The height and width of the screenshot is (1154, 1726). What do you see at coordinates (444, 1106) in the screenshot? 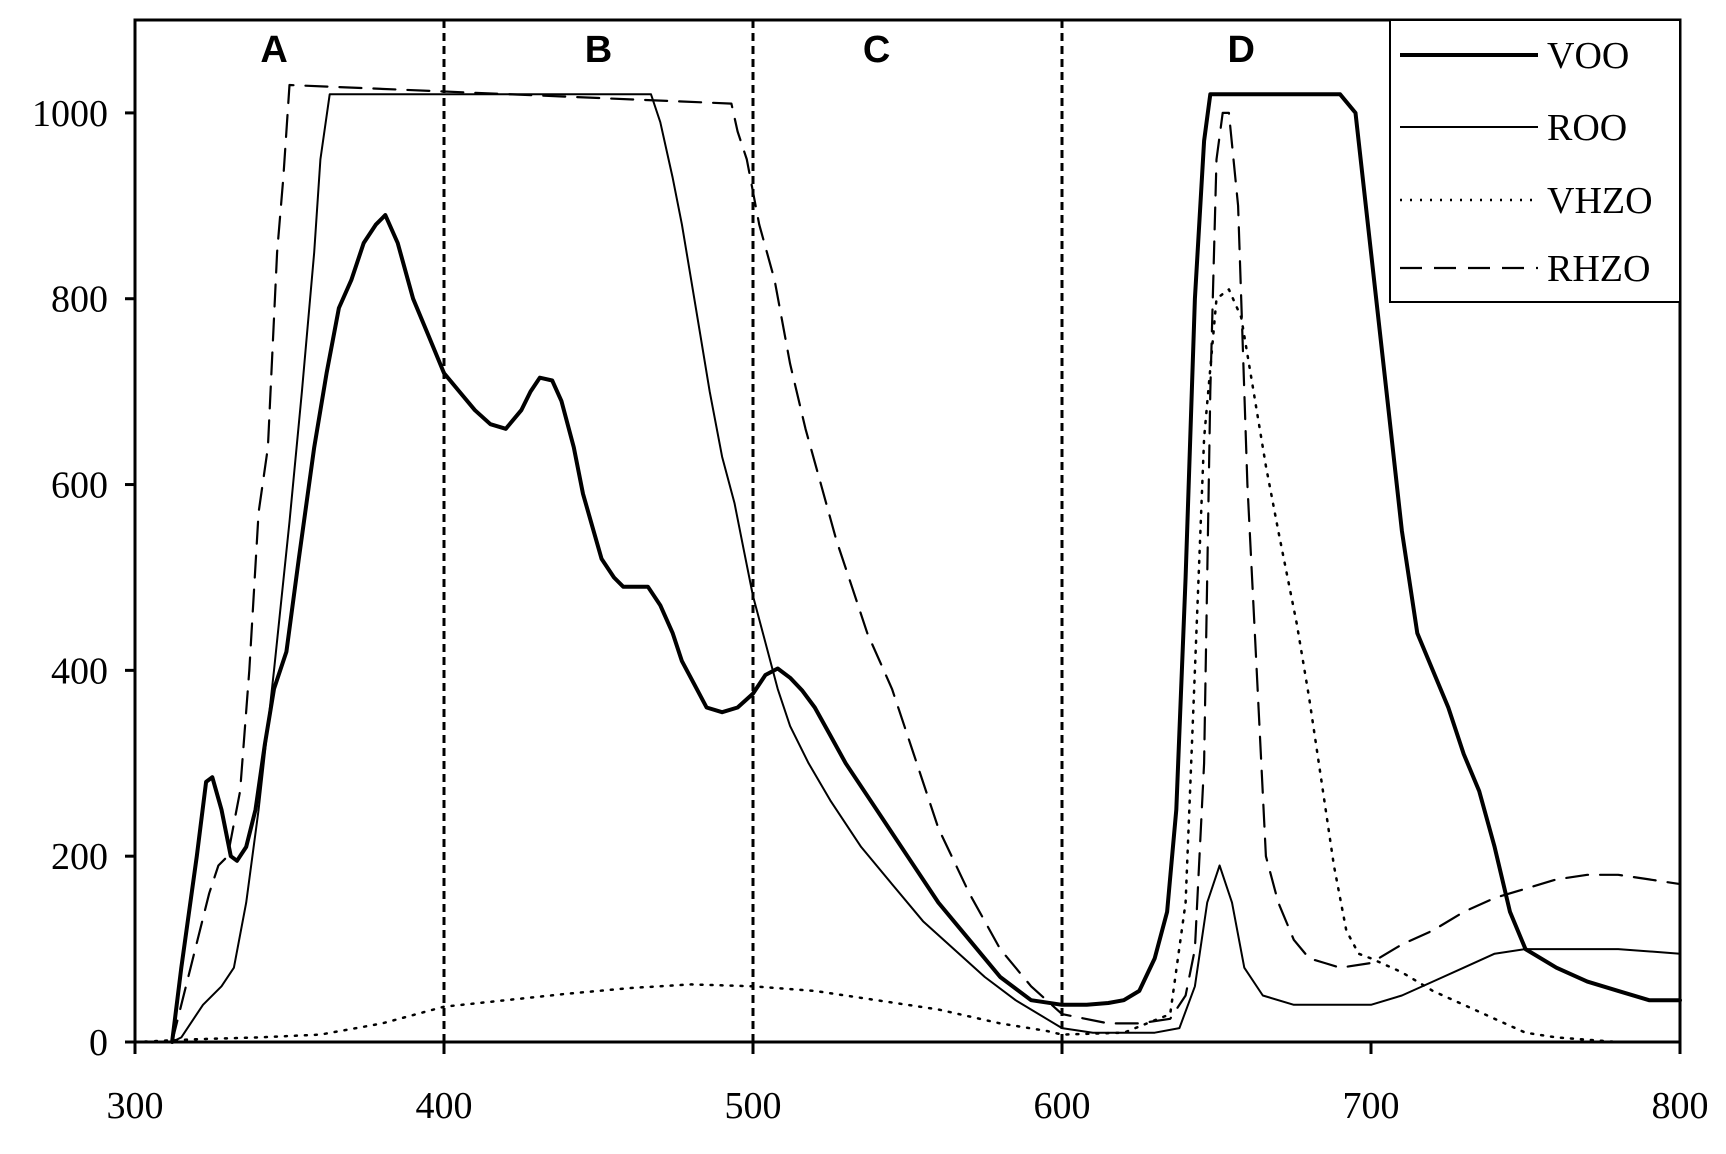
I see `x-tick-label-400: 400` at bounding box center [444, 1106].